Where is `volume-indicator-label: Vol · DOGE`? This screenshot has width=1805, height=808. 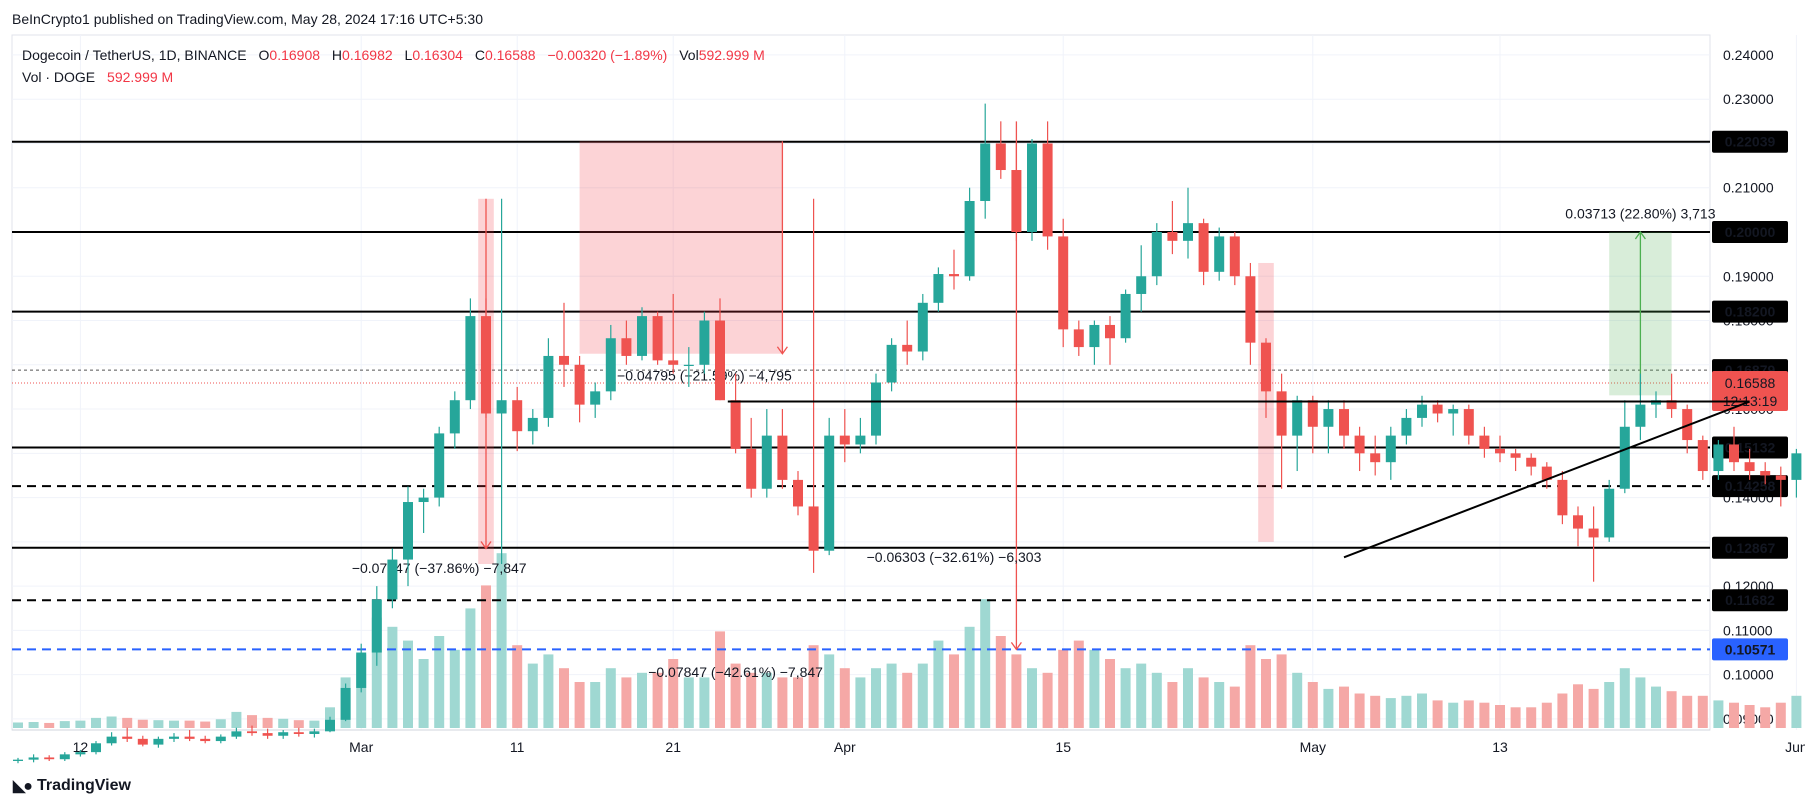
volume-indicator-label: Vol · DOGE is located at coordinates (59, 77).